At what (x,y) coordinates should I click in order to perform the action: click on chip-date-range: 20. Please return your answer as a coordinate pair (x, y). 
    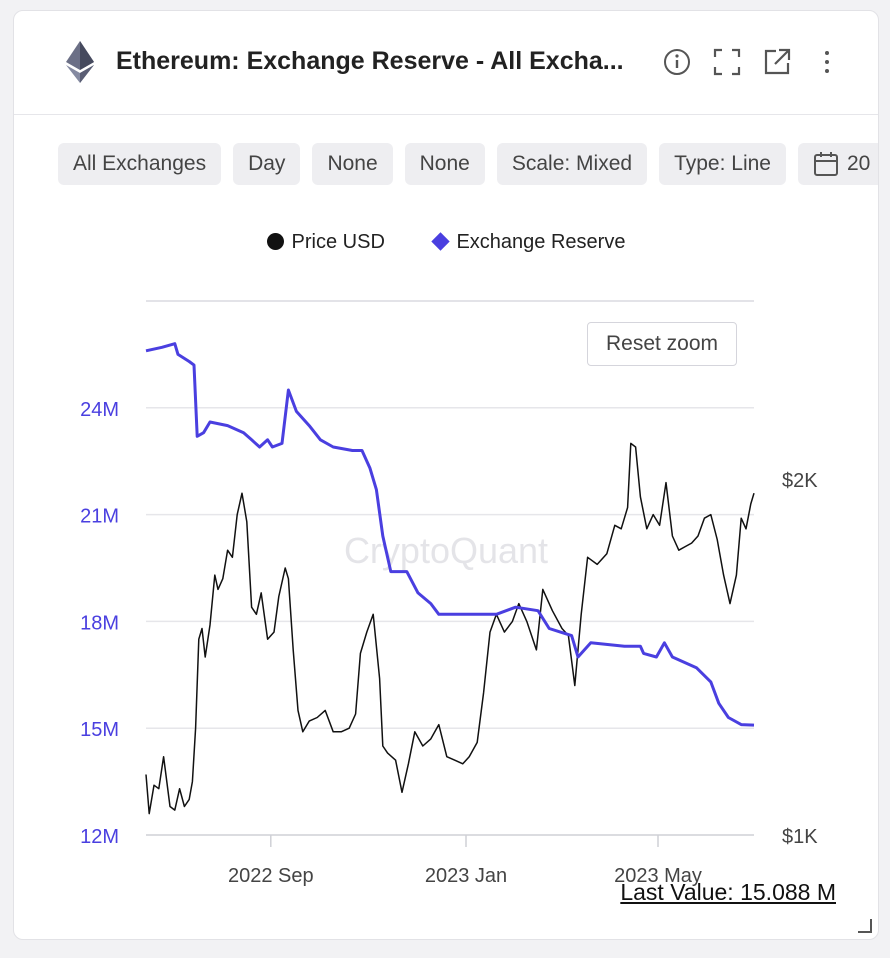
    Looking at the image, I should click on (837, 164).